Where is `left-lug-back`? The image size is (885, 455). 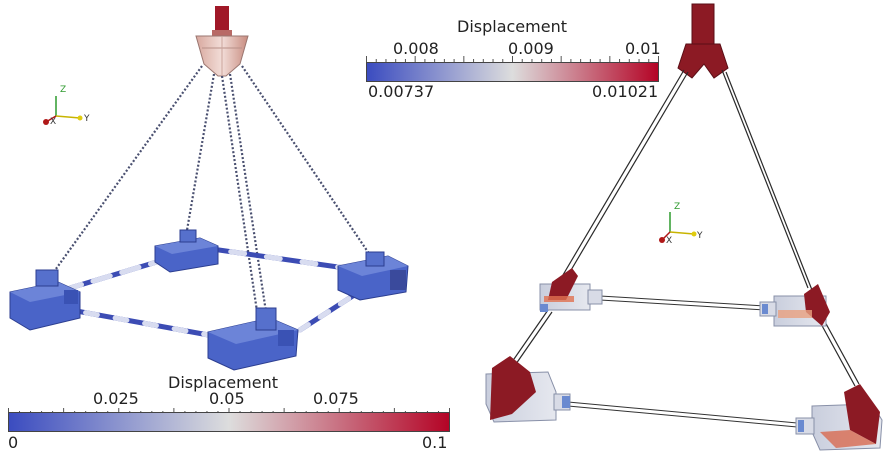
left-lug-back is located at coordinates (186, 251).